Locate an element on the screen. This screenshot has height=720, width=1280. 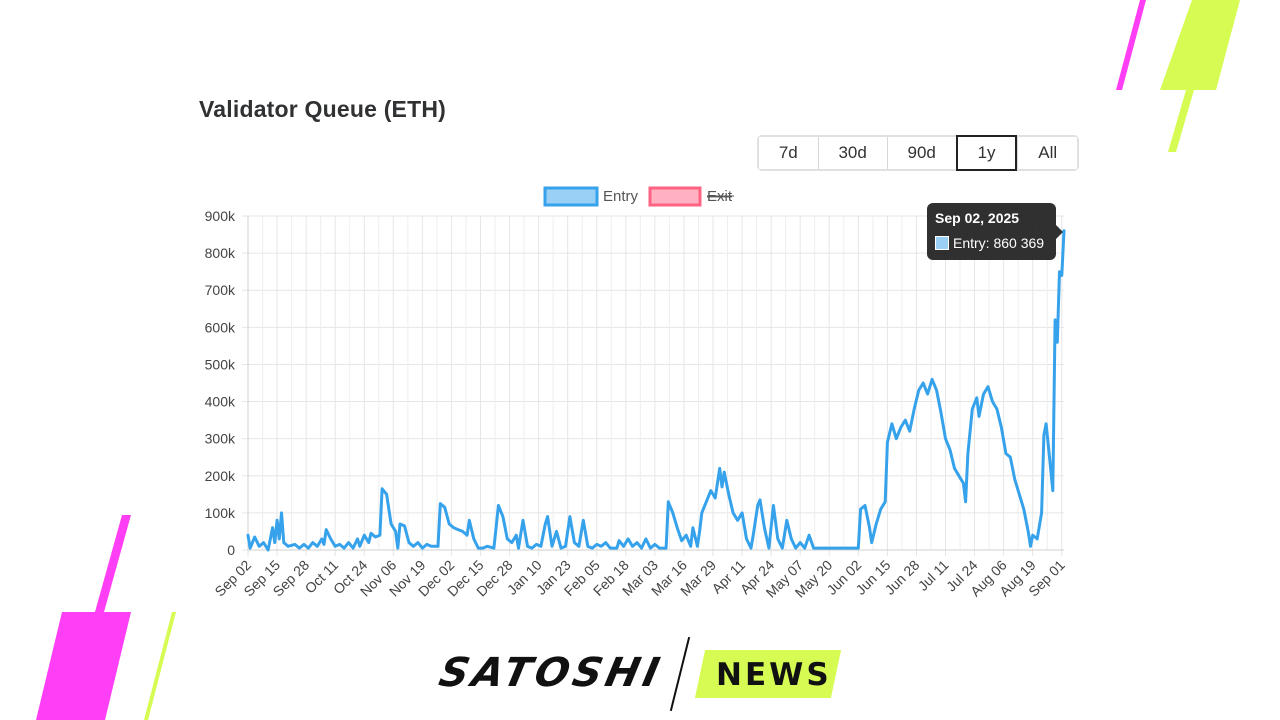
brand-slash is located at coordinates (680, 674).